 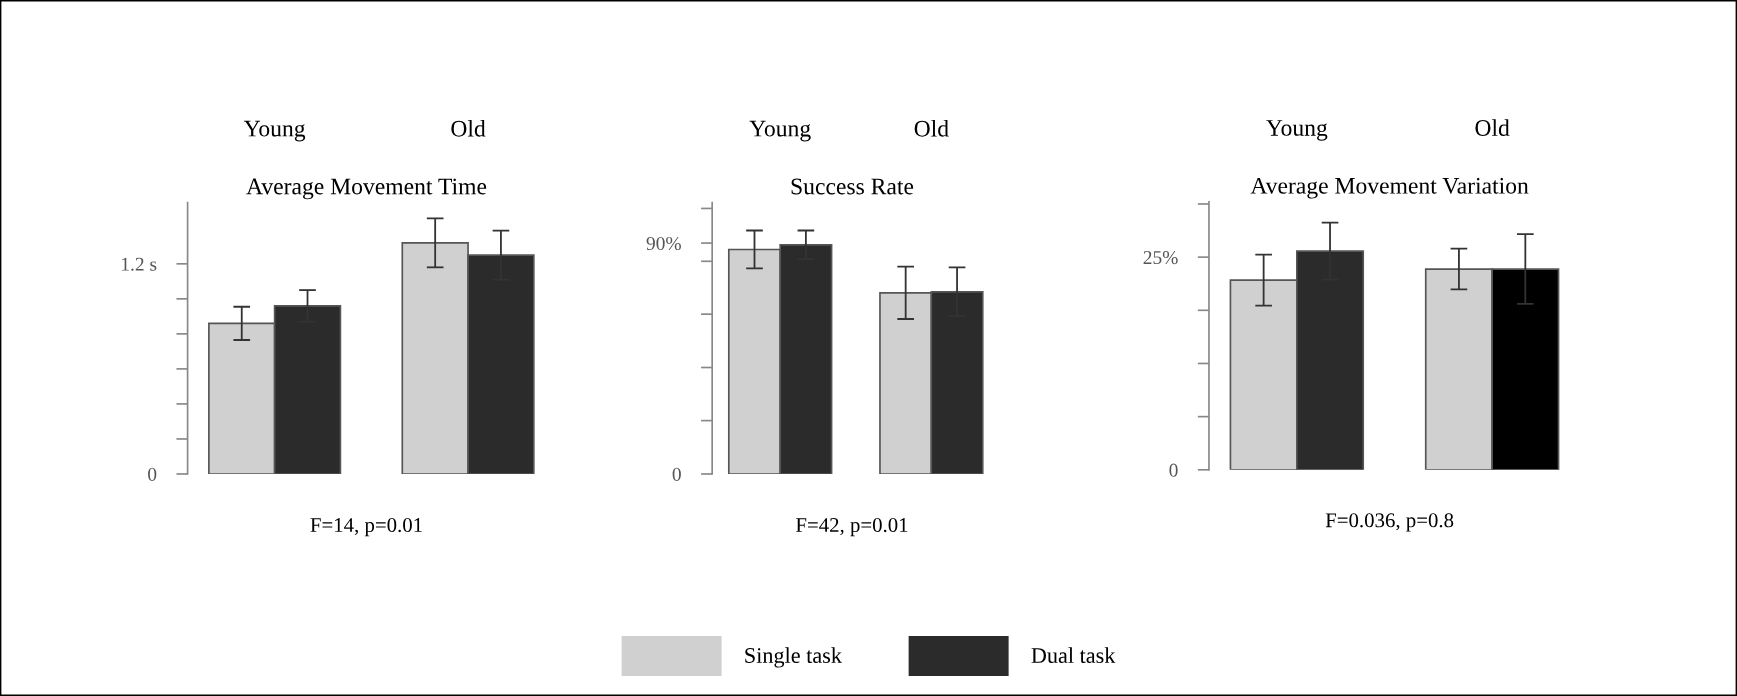 I want to click on y-tick-label: 25%, so click(x=1160, y=257).